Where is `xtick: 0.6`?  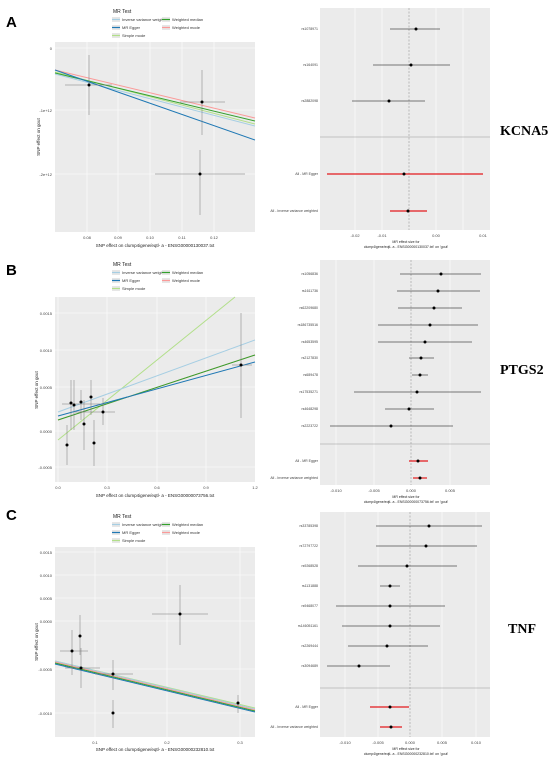 xtick: 0.6 is located at coordinates (157, 487).